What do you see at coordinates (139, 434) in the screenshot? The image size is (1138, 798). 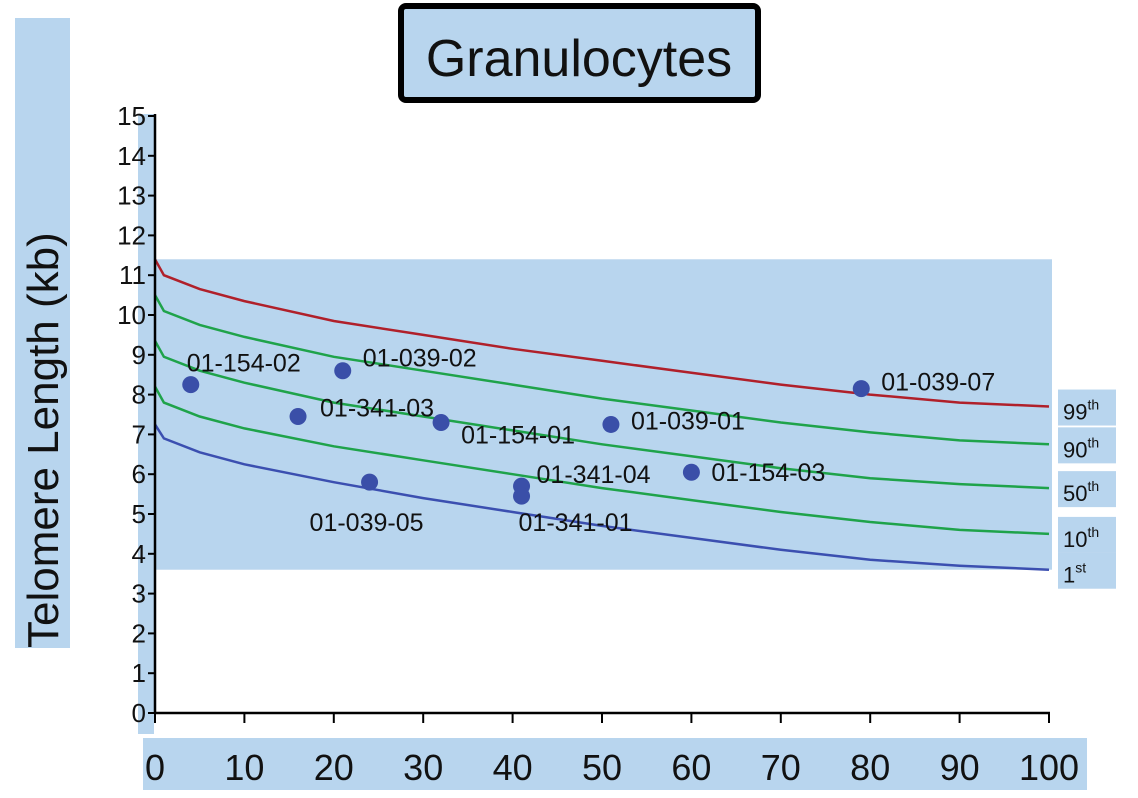 I see `y-tick-label: 7` at bounding box center [139, 434].